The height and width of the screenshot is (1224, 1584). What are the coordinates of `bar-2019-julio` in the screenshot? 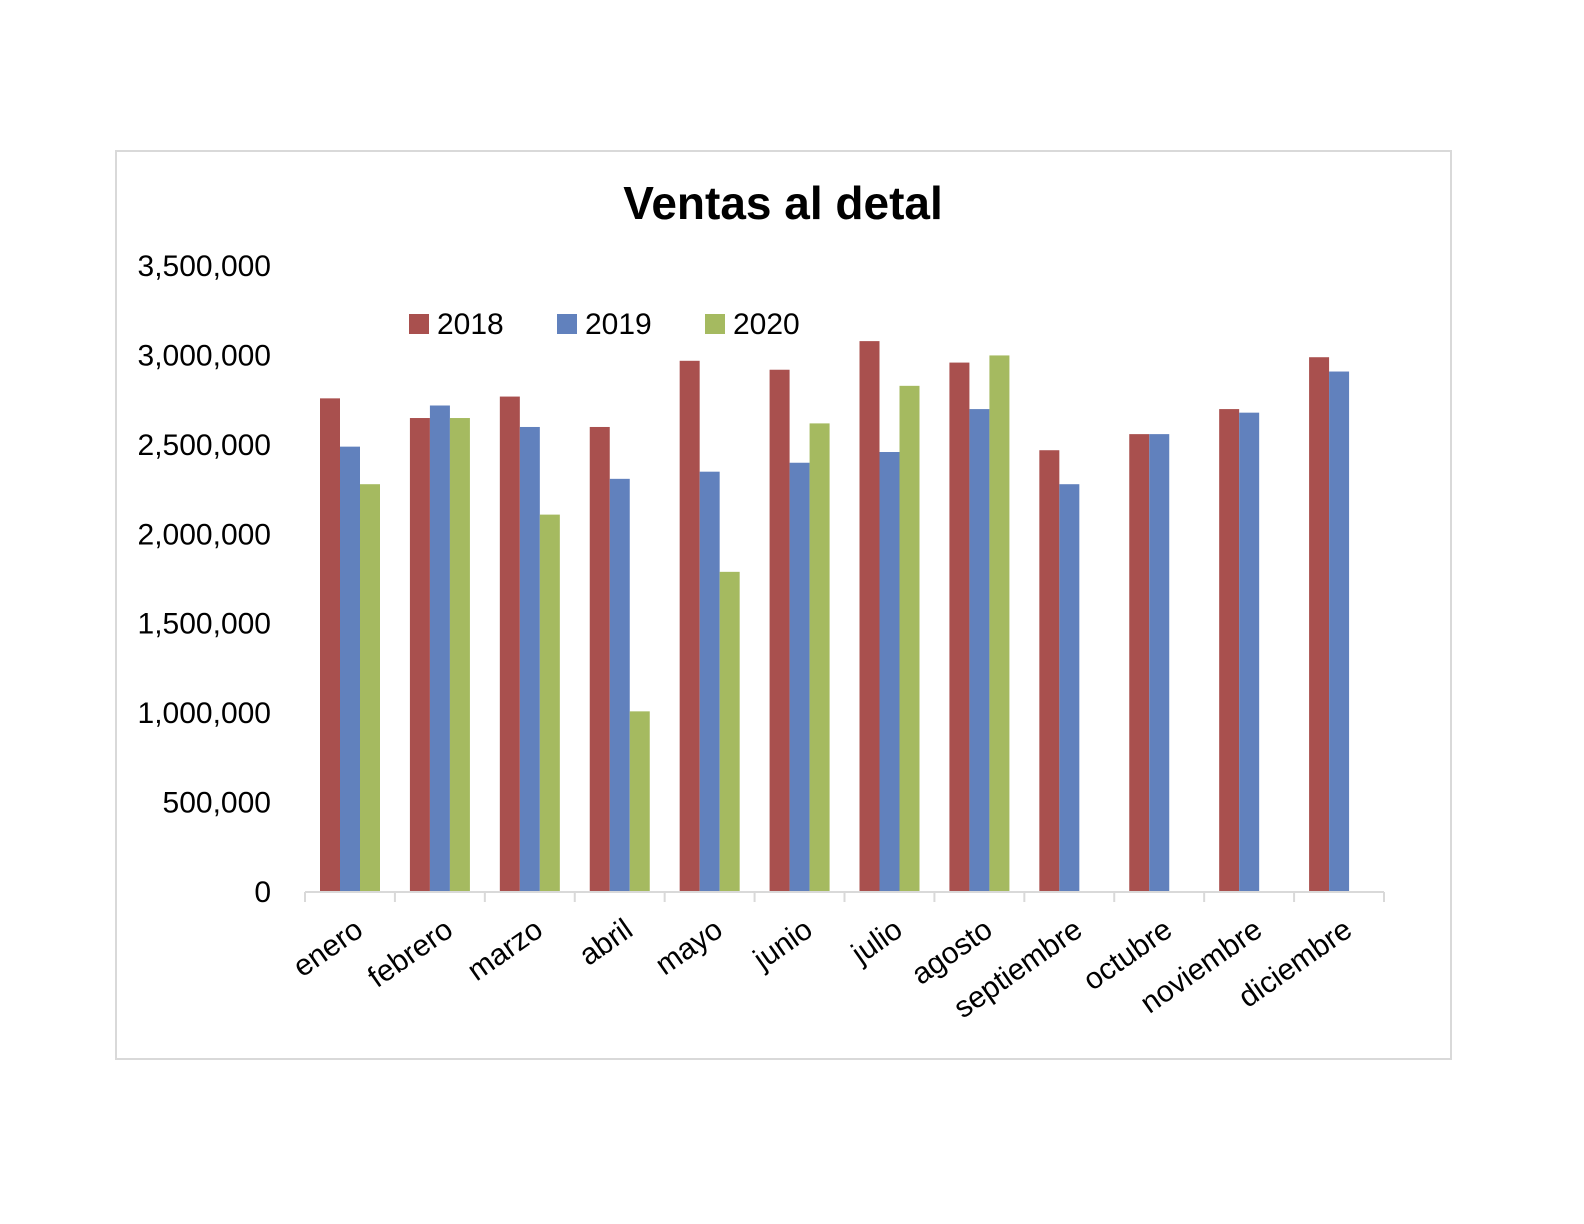 It's located at (889, 672).